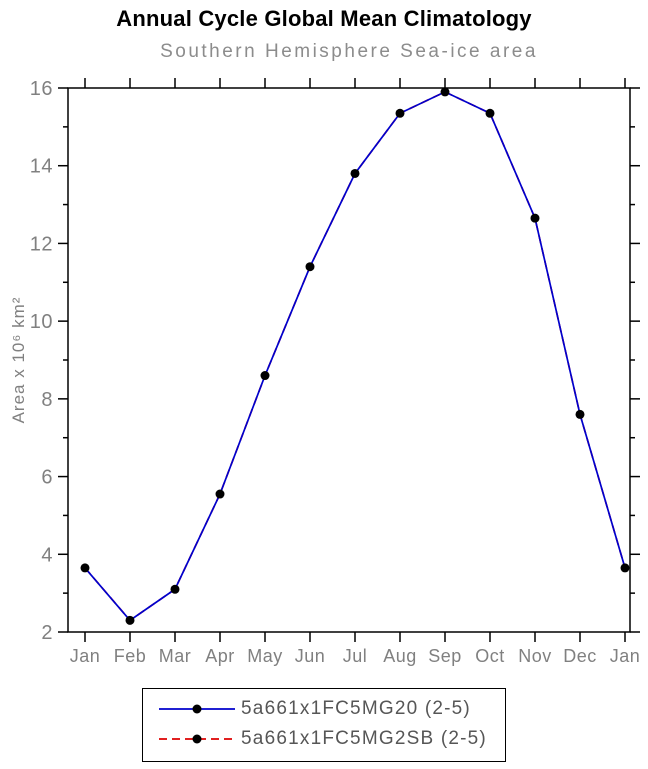 The width and height of the screenshot is (648, 769). Describe the element at coordinates (364, 738) in the screenshot. I see `legend-label: 5a661x1FC5MG2SB (2-5)` at that location.